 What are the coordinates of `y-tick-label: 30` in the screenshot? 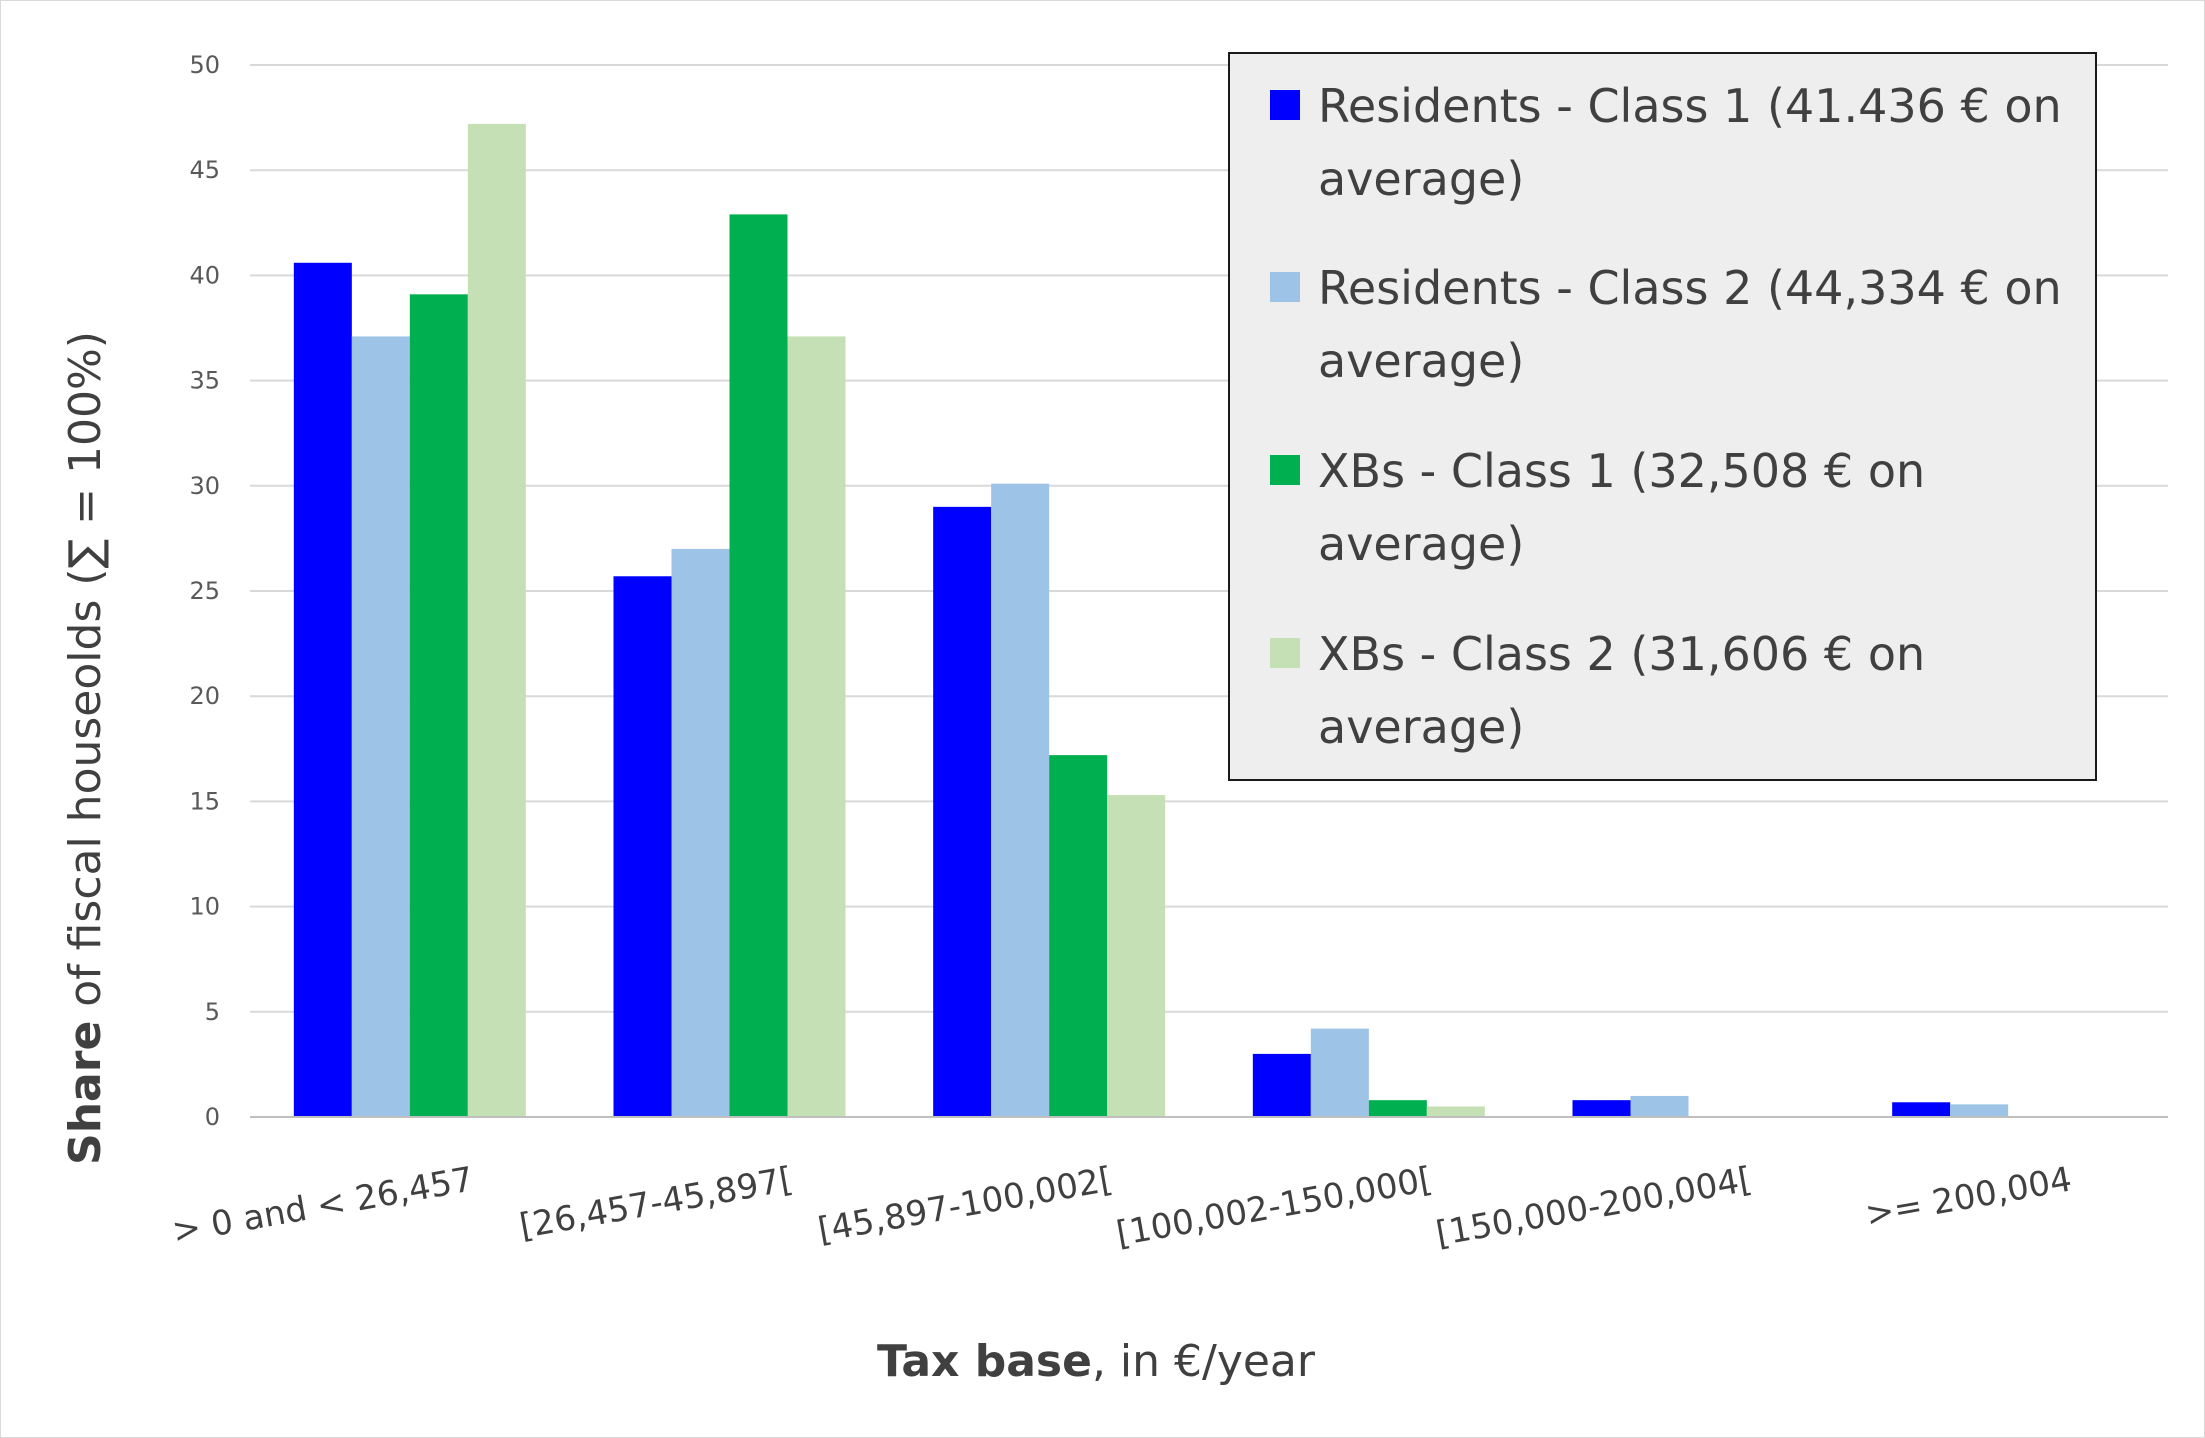 It's located at (204, 486).